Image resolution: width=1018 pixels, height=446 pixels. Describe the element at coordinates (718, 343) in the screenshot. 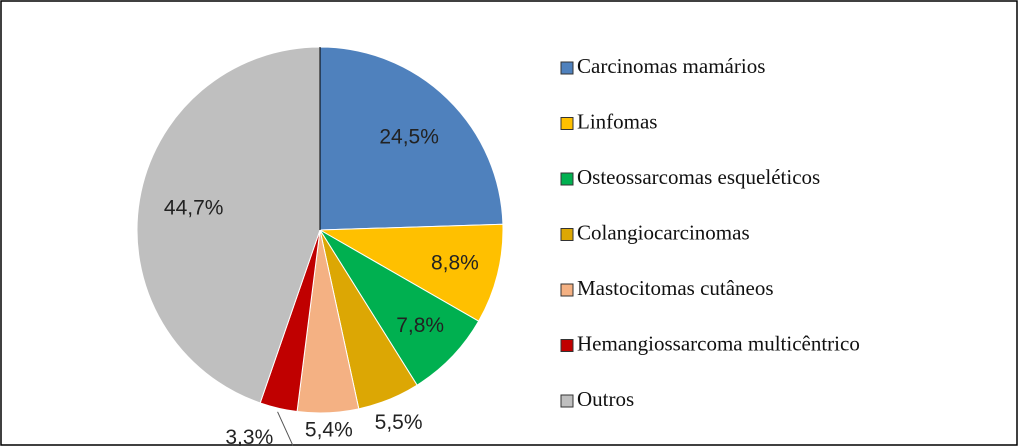

I see `legend-label: Hemangiossarcoma multicêntrico` at that location.